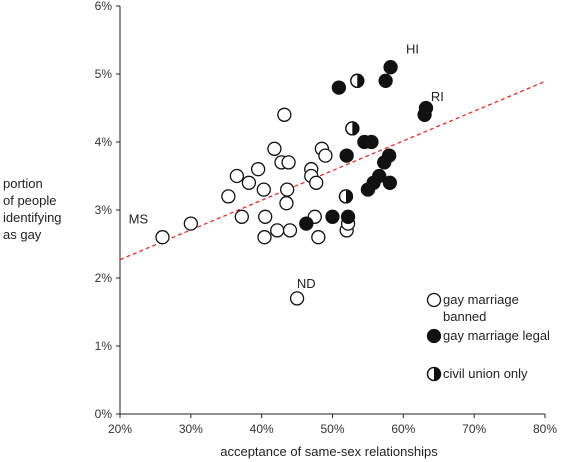  What do you see at coordinates (23, 183) in the screenshot?
I see `y-axis-label-line: portion` at bounding box center [23, 183].